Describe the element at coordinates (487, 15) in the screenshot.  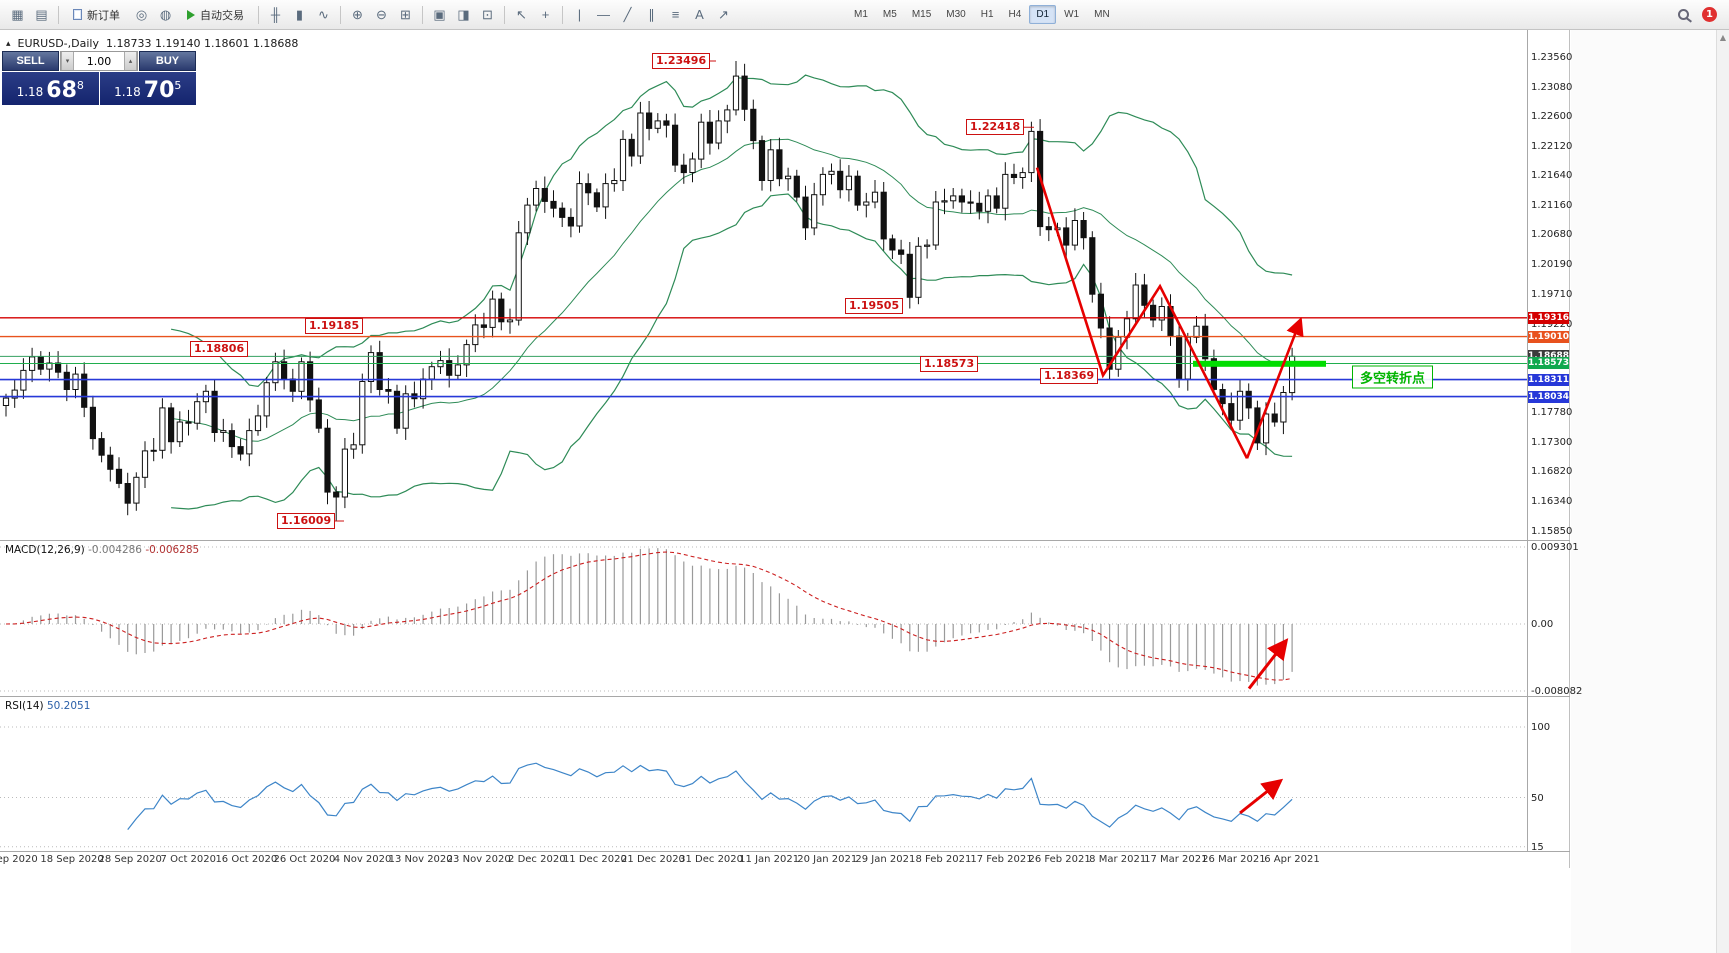
I see `new-window-icon: ⊡` at that location.